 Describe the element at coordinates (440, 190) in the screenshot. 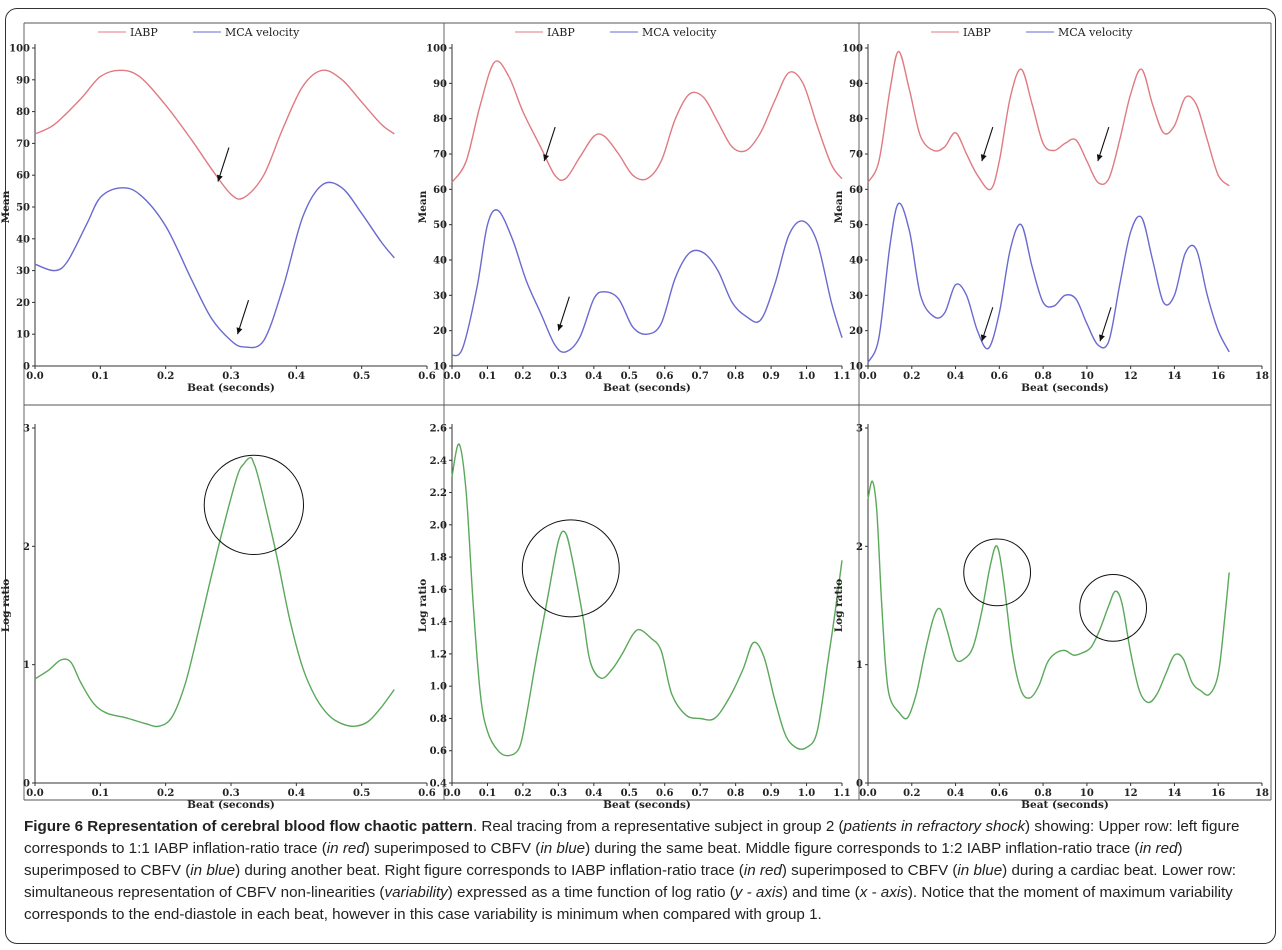

I see `y-tick-label: 60` at that location.